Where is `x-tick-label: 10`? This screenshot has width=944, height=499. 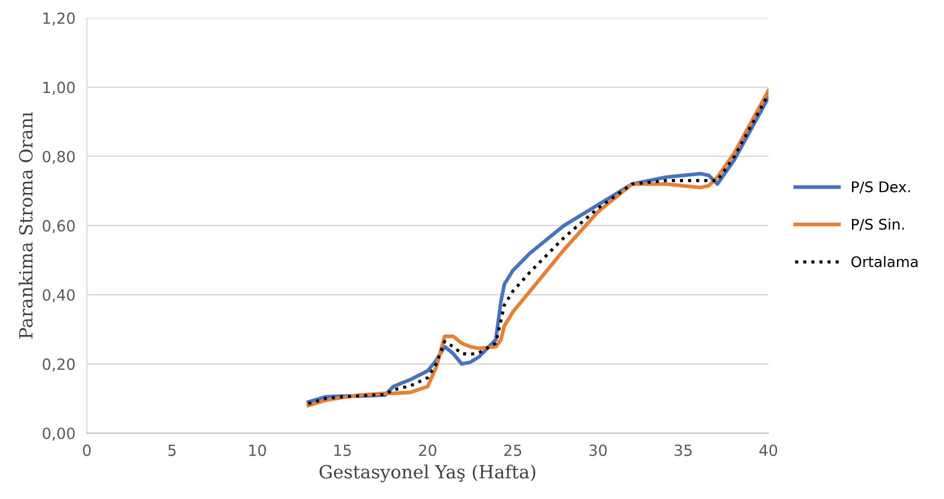
x-tick-label: 10 is located at coordinates (257, 450).